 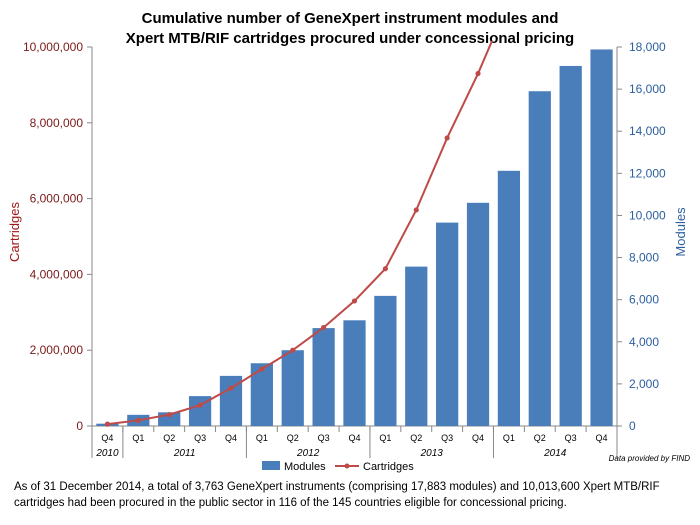 What do you see at coordinates (338, 467) in the screenshot?
I see `legend: Modules Cartridges` at bounding box center [338, 467].